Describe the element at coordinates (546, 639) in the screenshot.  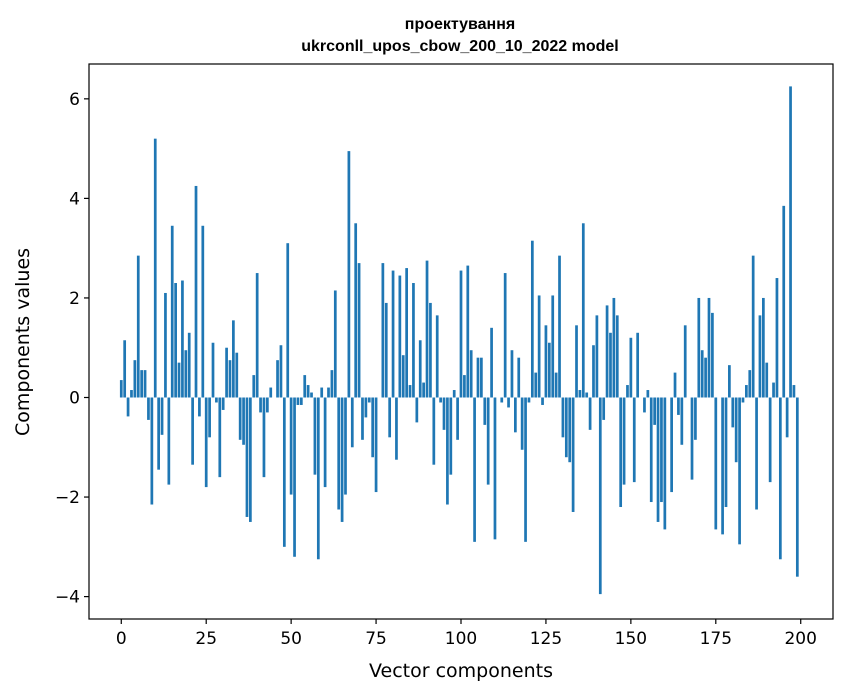
I see `x-tick-label: 125` at that location.